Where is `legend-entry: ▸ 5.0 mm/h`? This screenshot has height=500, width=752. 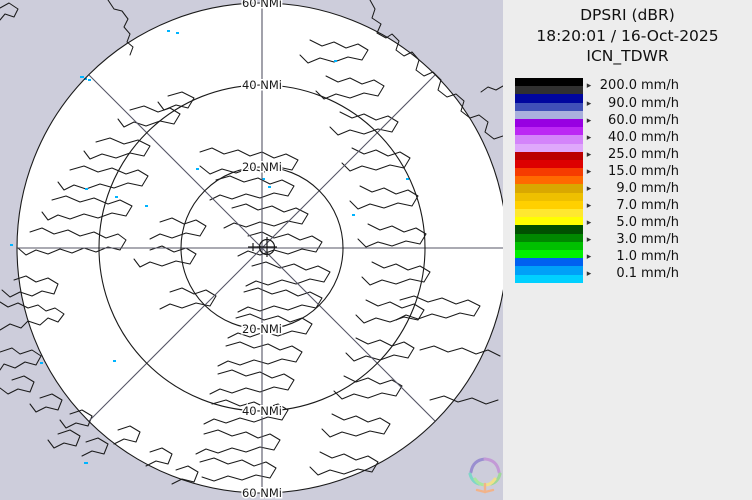 legend-entry: ▸ 5.0 mm/h is located at coordinates (631, 223).